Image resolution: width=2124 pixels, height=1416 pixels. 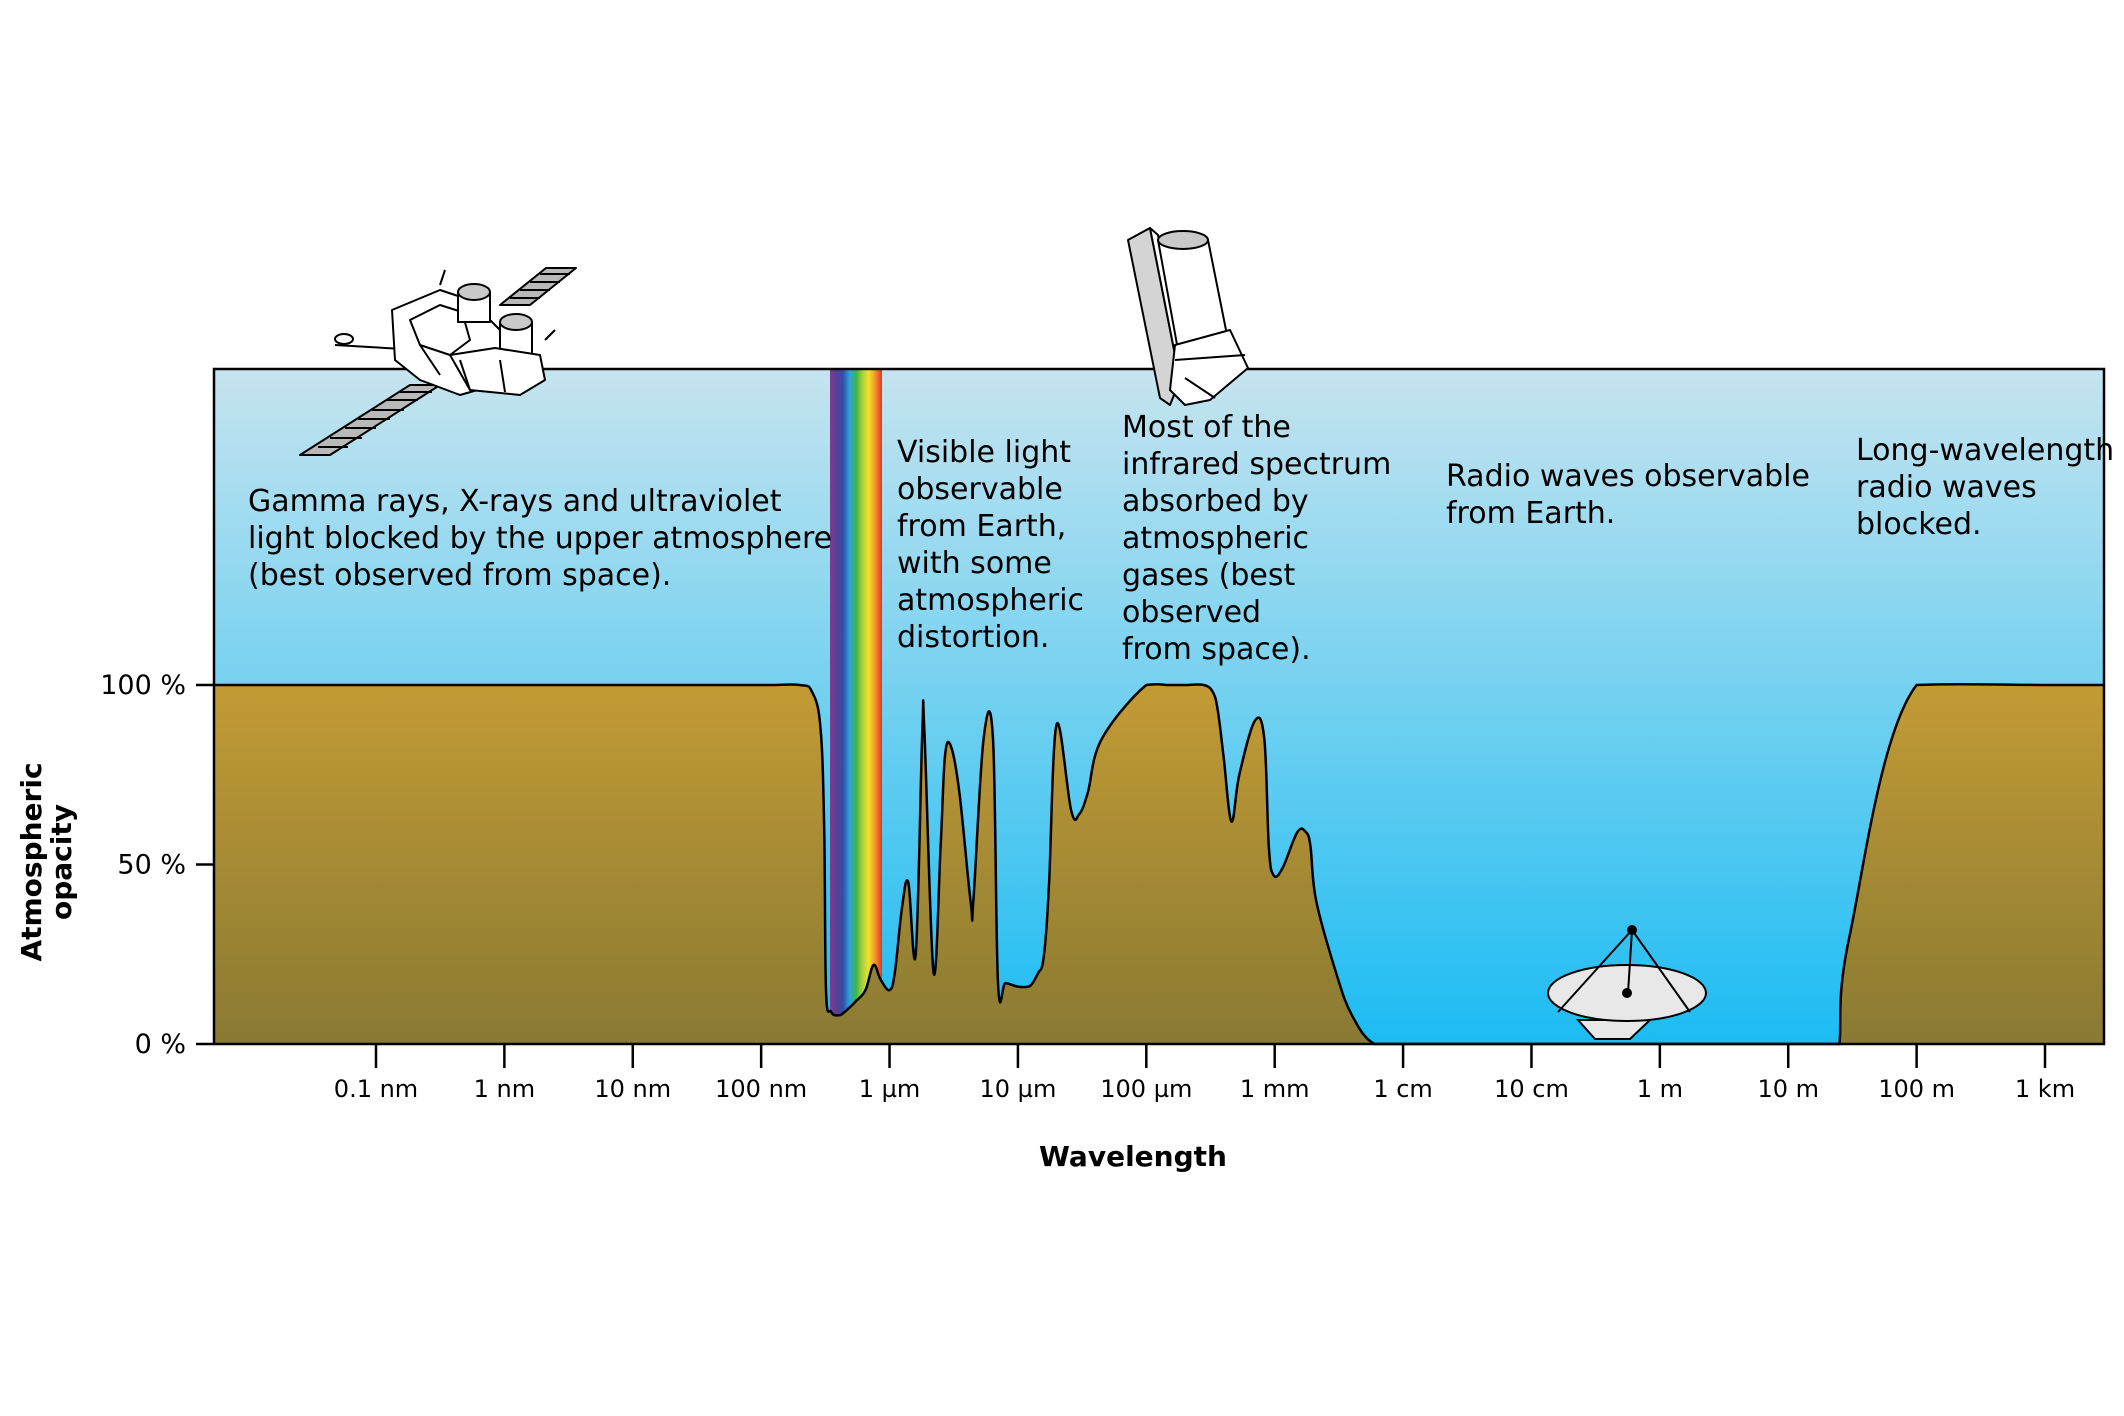 What do you see at coordinates (1530, 513) in the screenshot?
I see `band-note-line: from Earth.` at bounding box center [1530, 513].